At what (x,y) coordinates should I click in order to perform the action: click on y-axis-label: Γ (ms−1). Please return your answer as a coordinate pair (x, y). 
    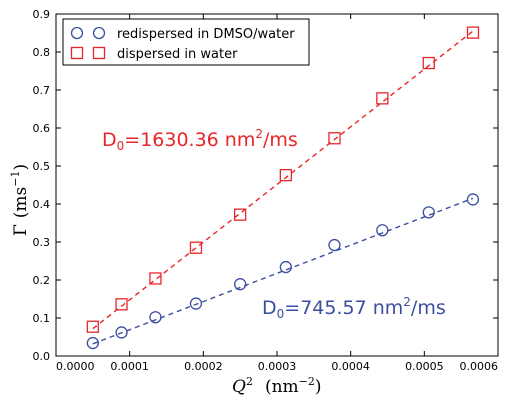
    Looking at the image, I should click on (20, 200).